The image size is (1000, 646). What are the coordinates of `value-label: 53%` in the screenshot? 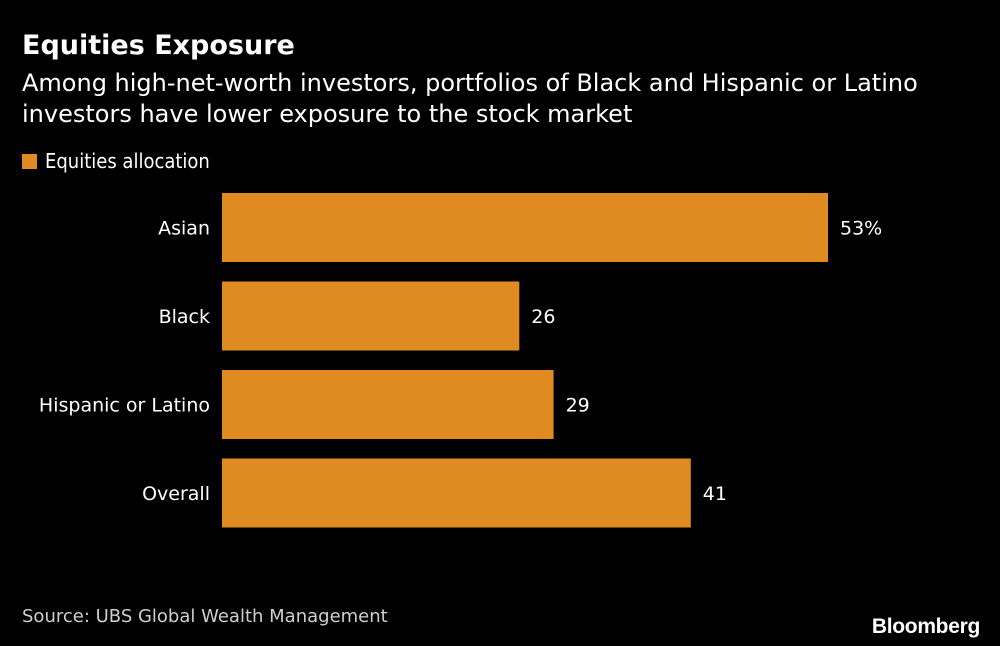 It's located at (861, 229).